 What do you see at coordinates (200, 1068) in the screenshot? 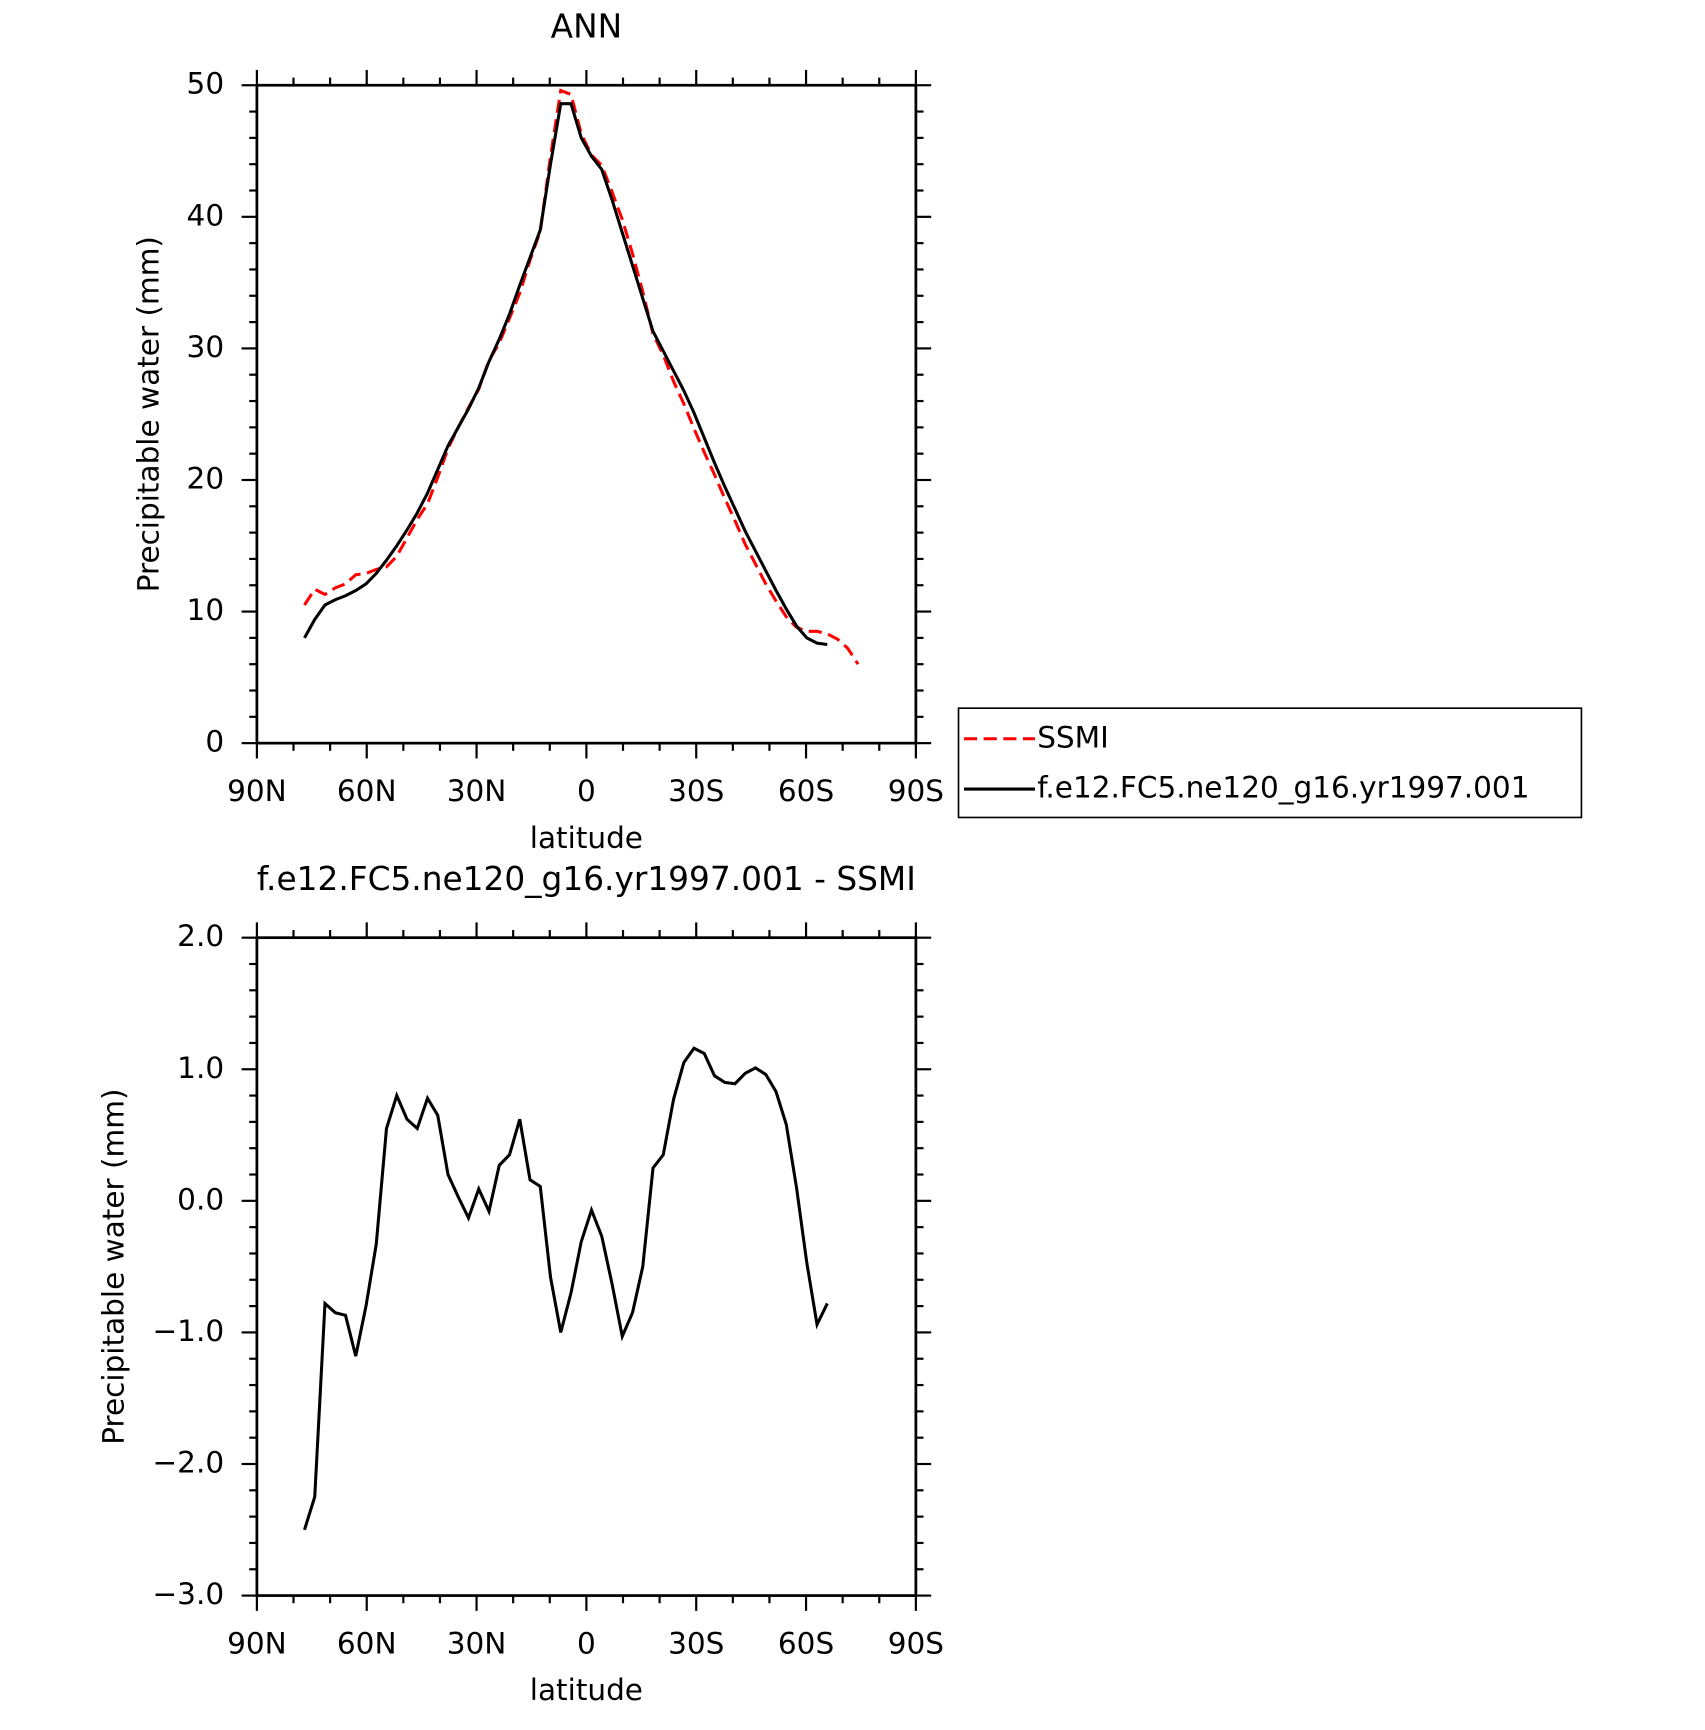
I see `y-tick-label: 1.0` at bounding box center [200, 1068].